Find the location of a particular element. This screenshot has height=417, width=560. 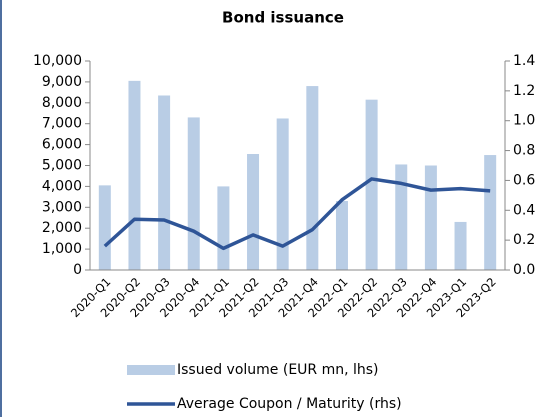

y2-tick-label: 0.8 is located at coordinates (524, 151).